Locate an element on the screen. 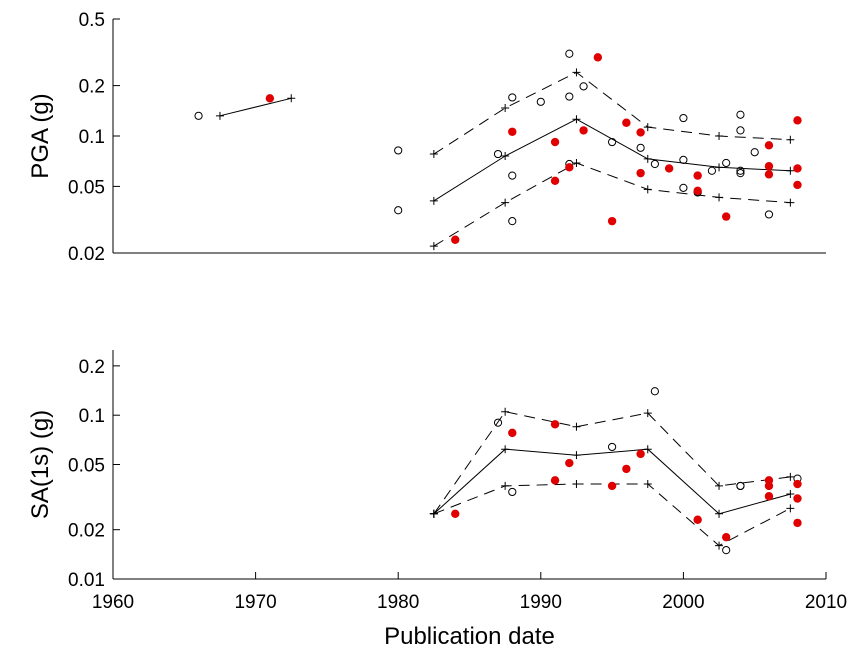 The width and height of the screenshot is (860, 654). sa1s-y-tick-label: 0.02 is located at coordinates (86, 531).